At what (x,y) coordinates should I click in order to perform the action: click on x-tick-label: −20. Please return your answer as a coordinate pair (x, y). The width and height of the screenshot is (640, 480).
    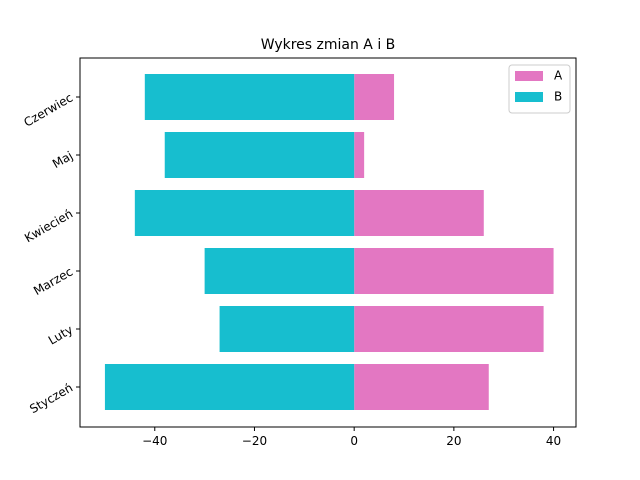
    Looking at the image, I should click on (254, 441).